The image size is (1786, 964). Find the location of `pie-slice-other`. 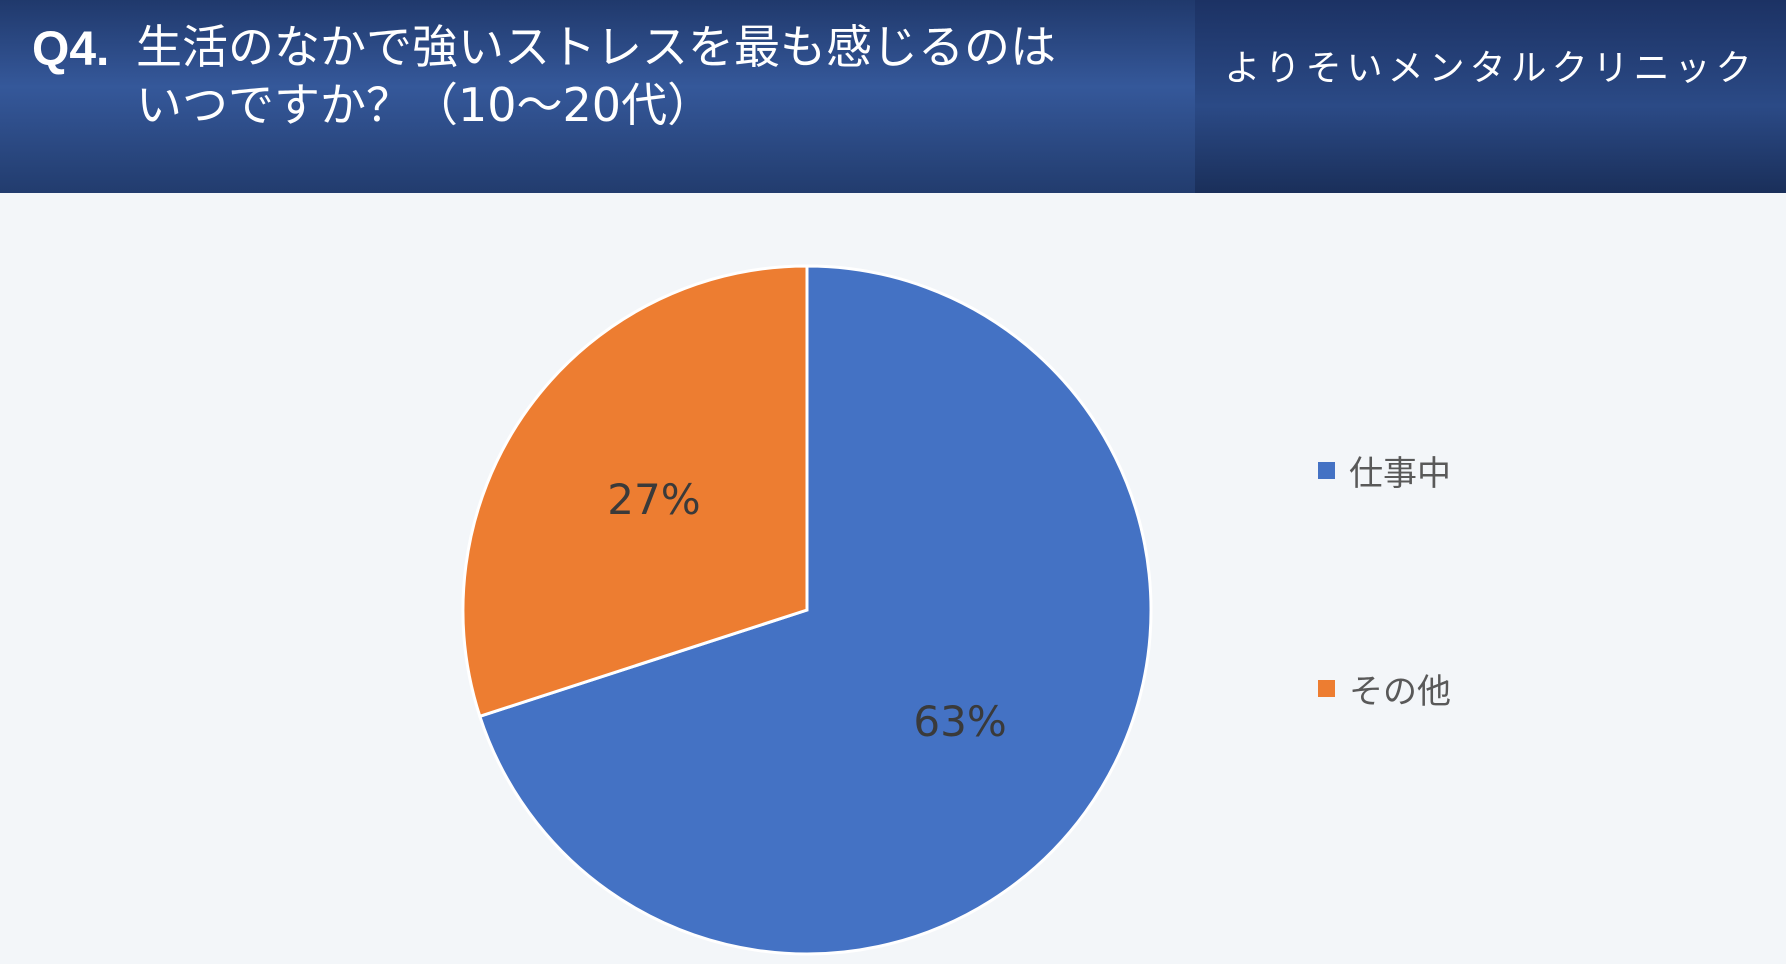

pie-slice-other is located at coordinates (635, 491).